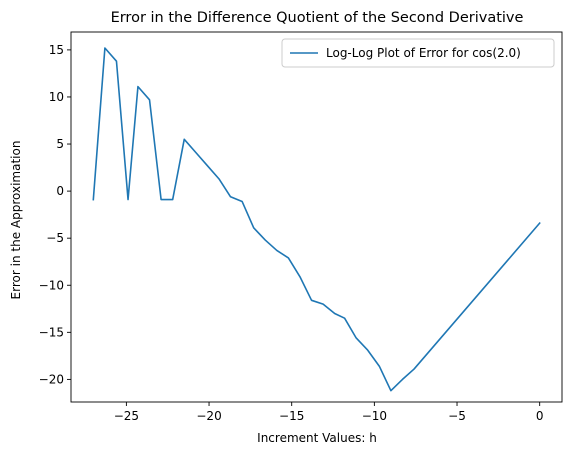 Image resolution: width=574 pixels, height=459 pixels. I want to click on y-tick-label: 15, so click(56, 50).